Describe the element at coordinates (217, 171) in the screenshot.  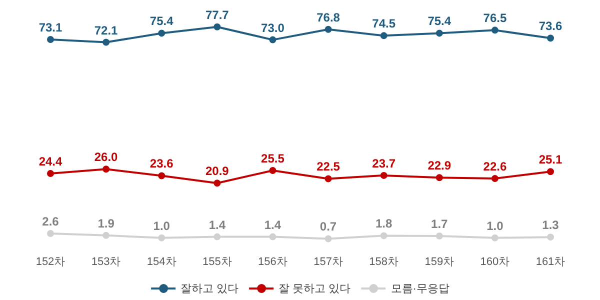
I see `data-label: 20.9` at that location.